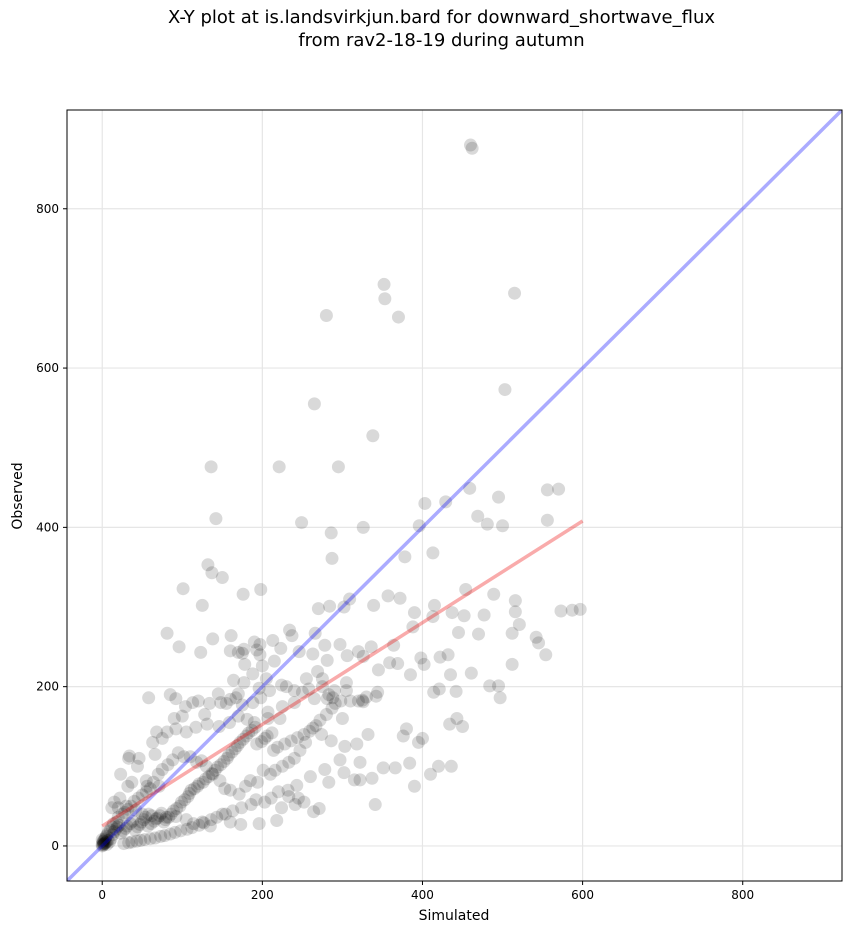  What do you see at coordinates (47, 368) in the screenshot?
I see `y-tick-label: 600` at bounding box center [47, 368].